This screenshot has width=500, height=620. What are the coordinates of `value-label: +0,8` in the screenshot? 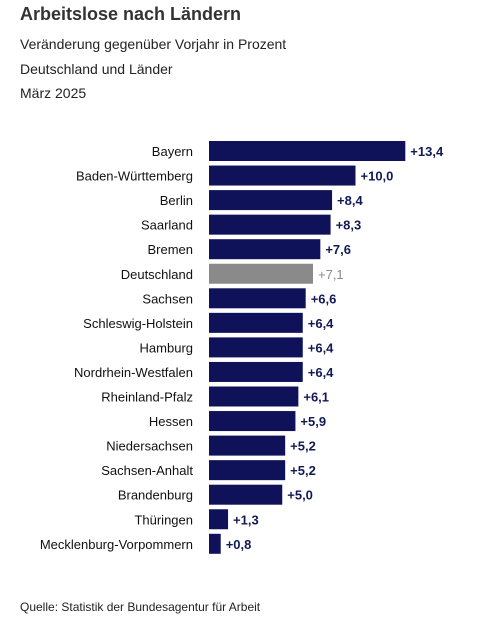 It's located at (239, 544).